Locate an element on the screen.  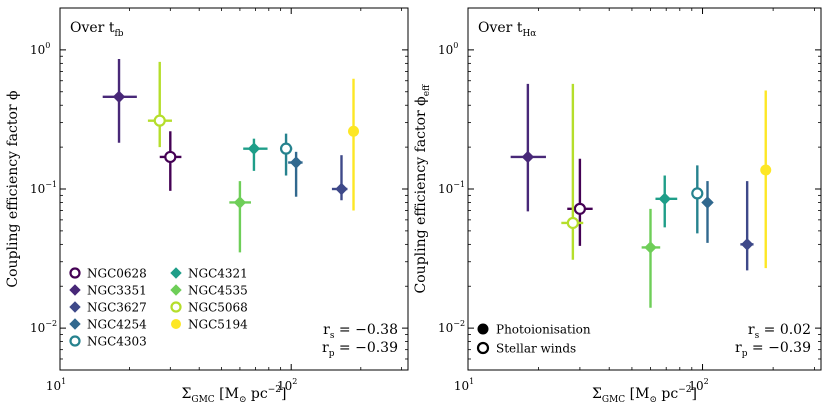
legend-label: NGC3627 is located at coordinates (117, 308).